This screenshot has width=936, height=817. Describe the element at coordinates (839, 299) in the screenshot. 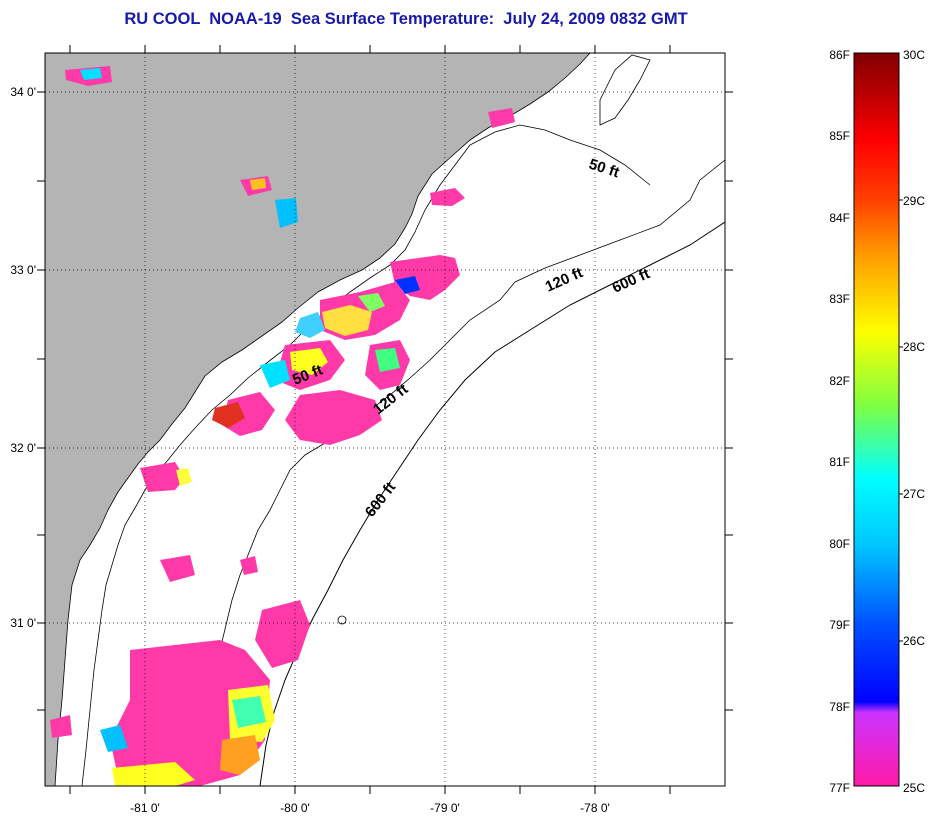

I see `f-label: 83F` at that location.